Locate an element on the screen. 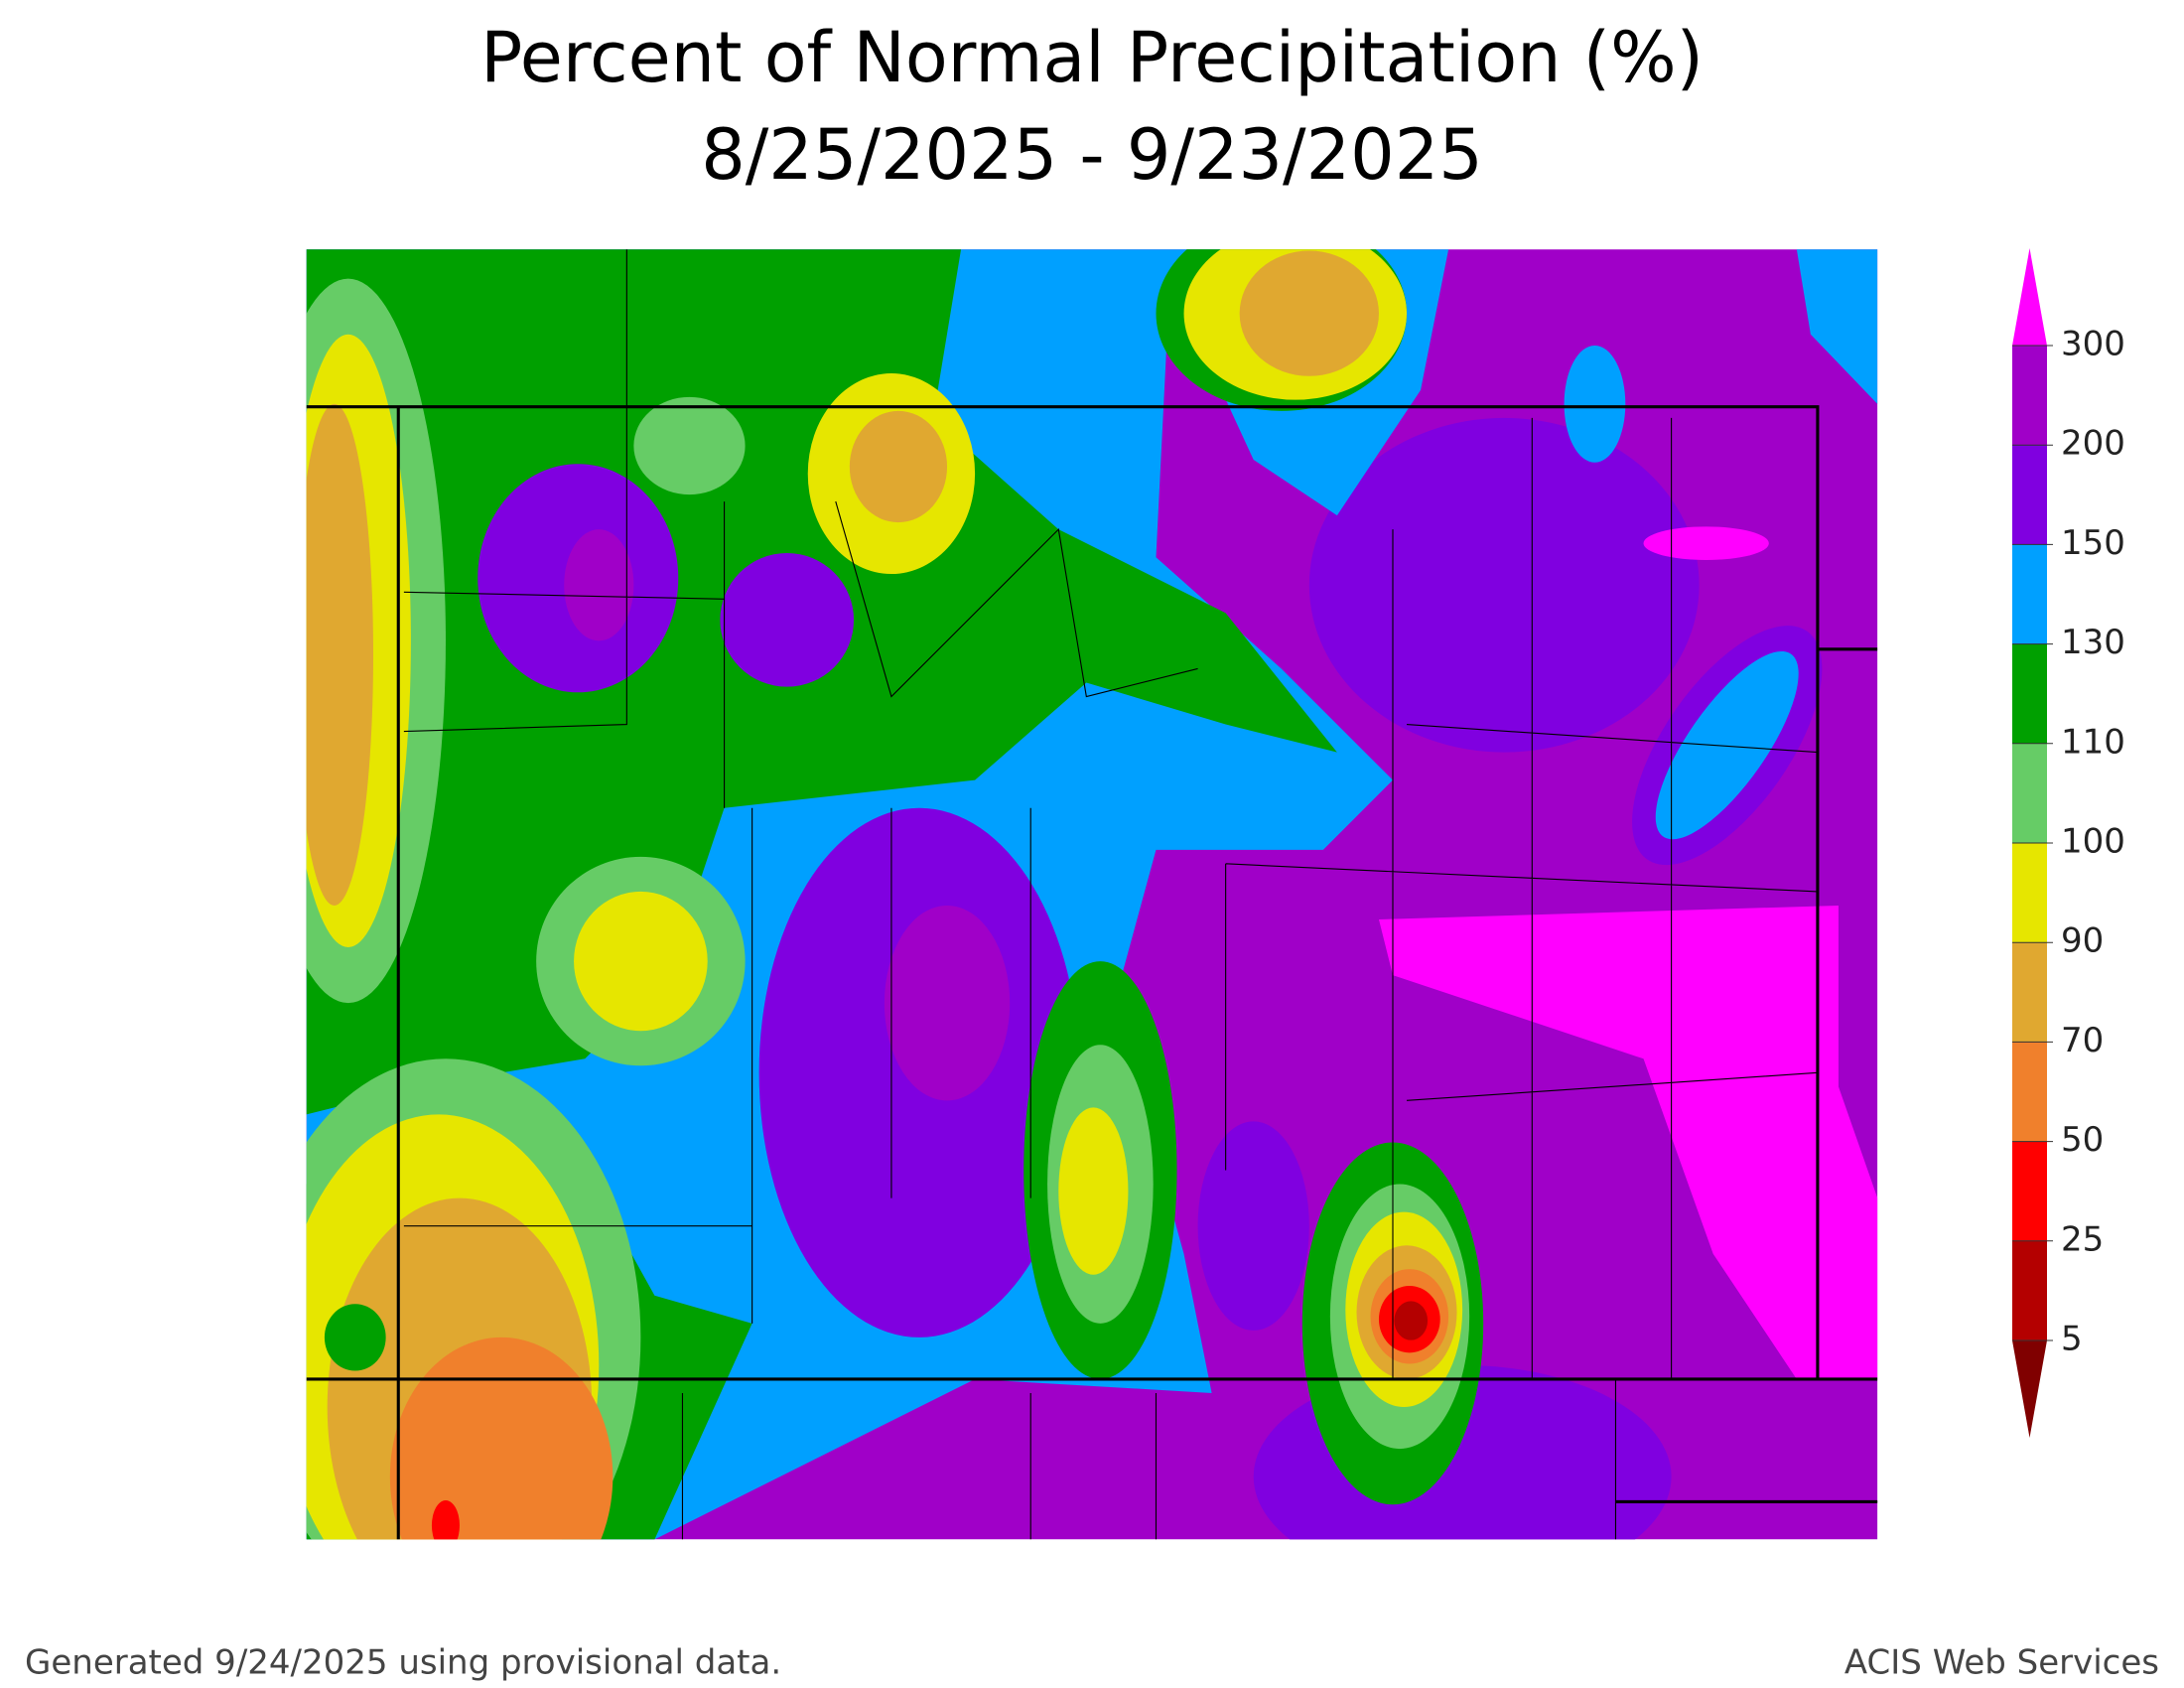  legend-label: 300 is located at coordinates (2093, 344).